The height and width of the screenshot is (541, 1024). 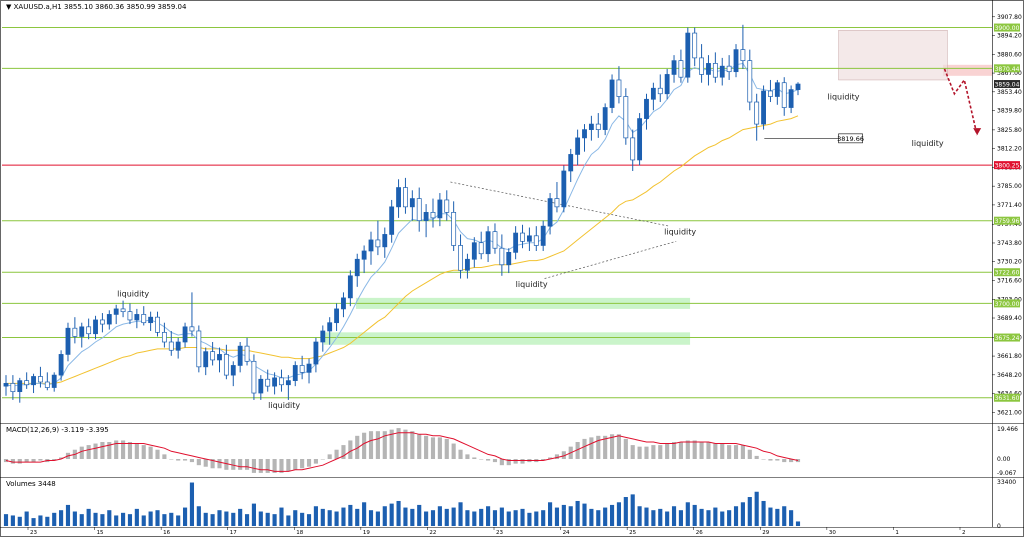 What do you see at coordinates (9, 7) in the screenshot?
I see `collapse-arrow-icon: ▼` at bounding box center [9, 7].